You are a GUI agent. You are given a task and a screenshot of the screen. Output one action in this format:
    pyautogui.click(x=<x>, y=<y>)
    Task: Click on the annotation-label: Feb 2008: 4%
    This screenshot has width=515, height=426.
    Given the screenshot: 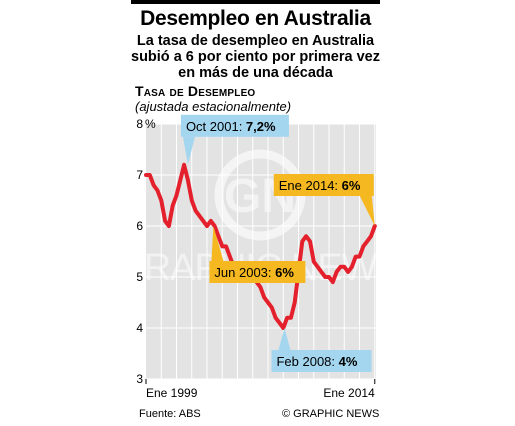 What is the action you would take?
    pyautogui.click(x=316, y=361)
    